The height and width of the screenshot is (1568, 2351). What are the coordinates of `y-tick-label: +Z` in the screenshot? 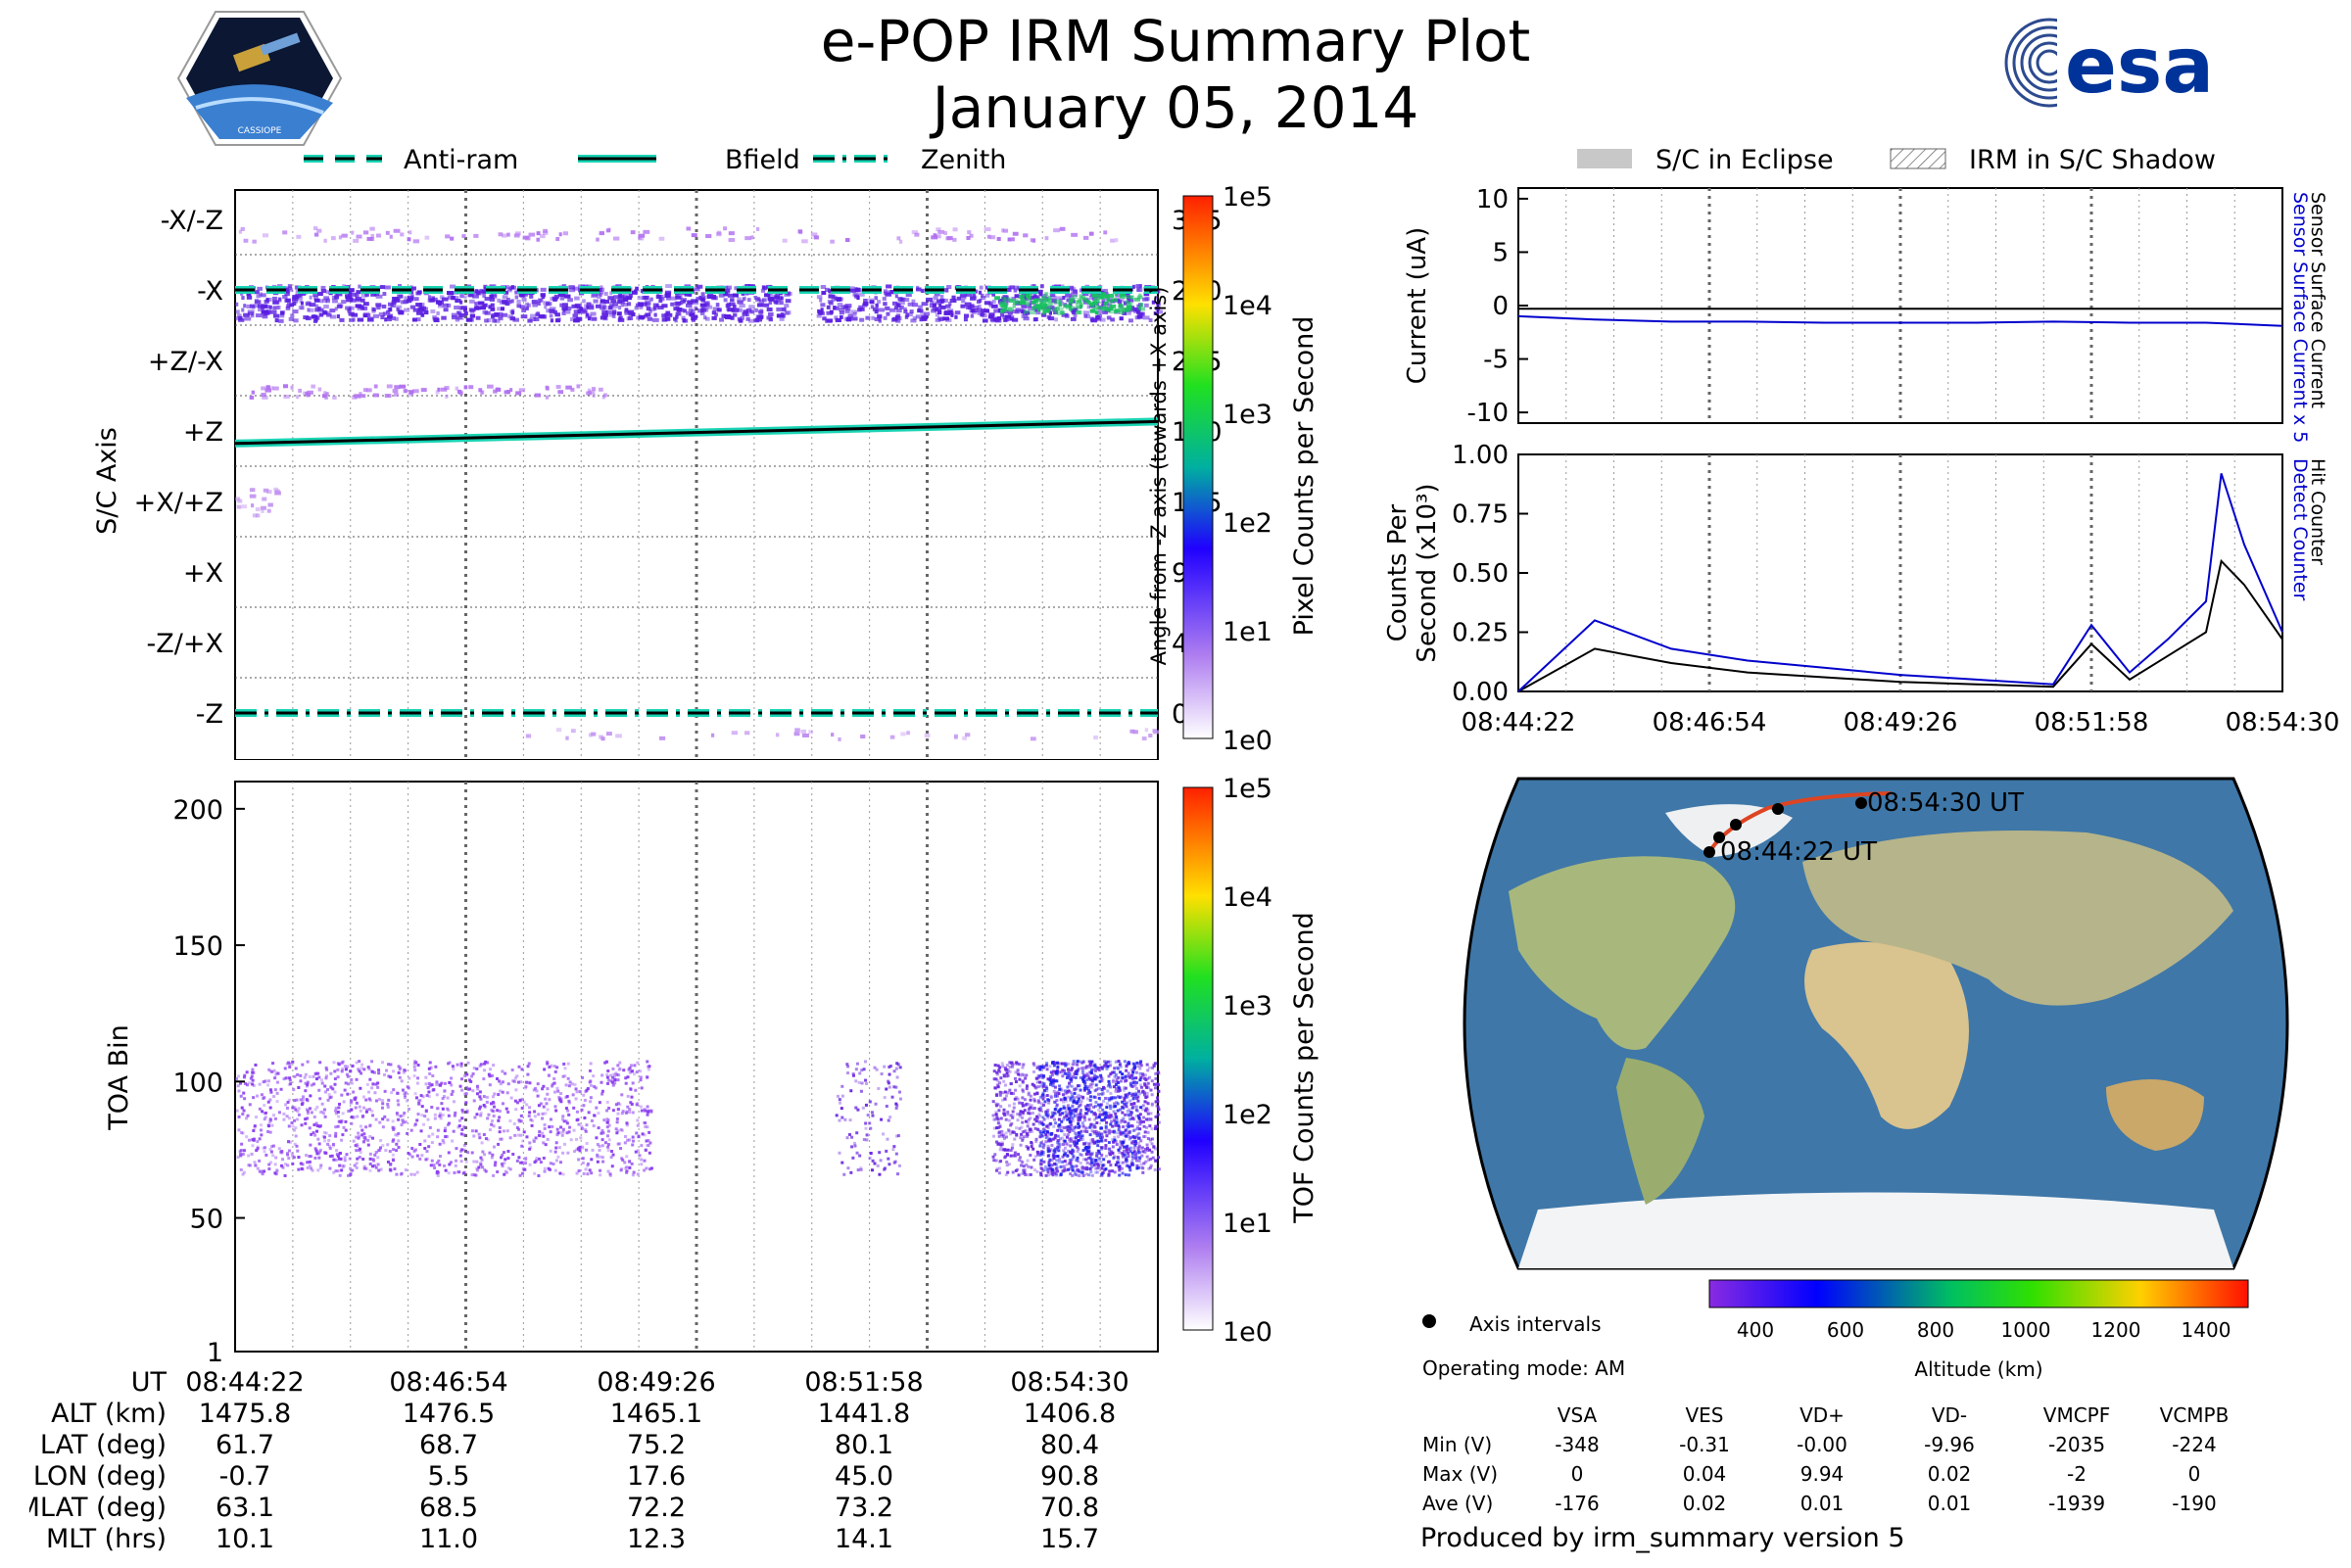 It's located at (203, 432).